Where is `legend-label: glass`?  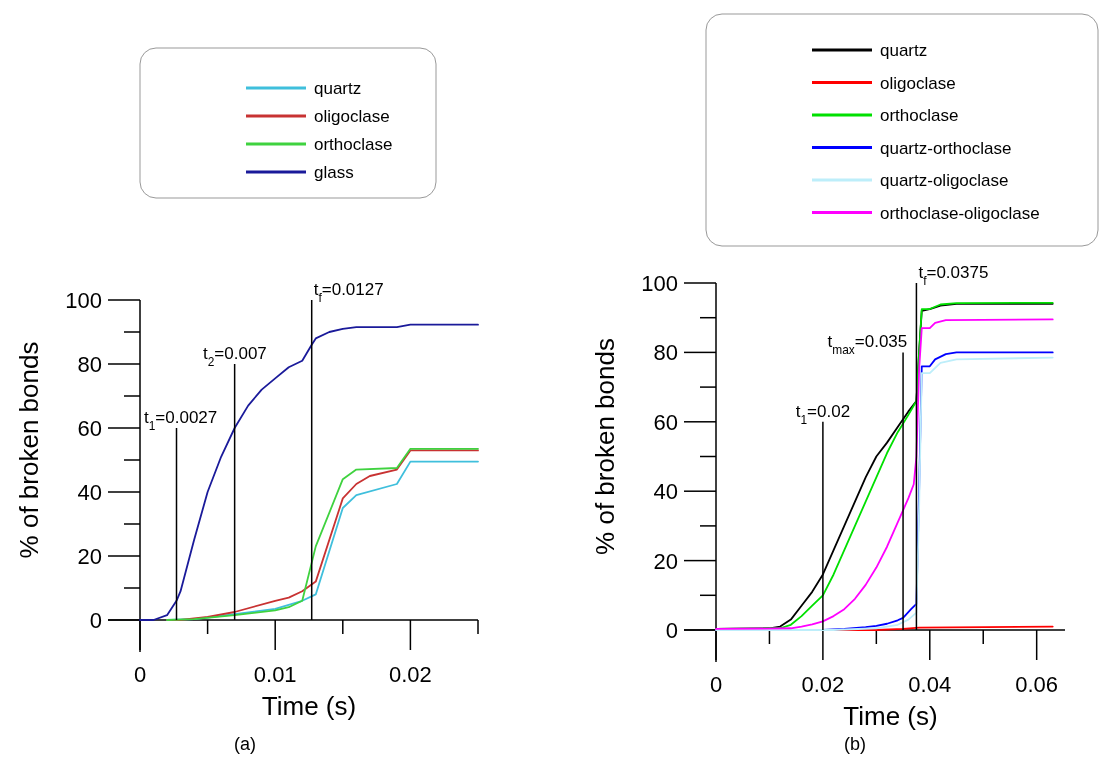 legend-label: glass is located at coordinates (334, 172).